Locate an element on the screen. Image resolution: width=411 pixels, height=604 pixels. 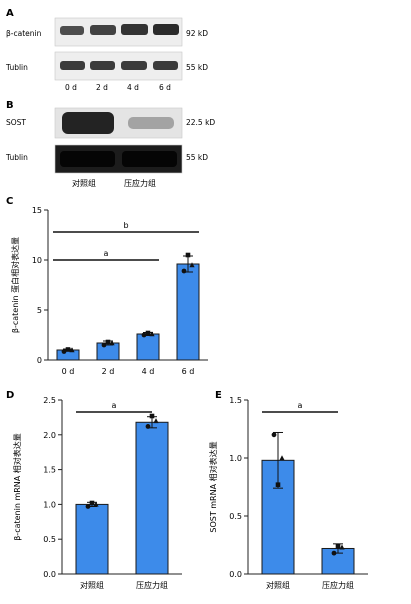
panel-b-row-label-1: SOST is located at coordinates (16, 122).